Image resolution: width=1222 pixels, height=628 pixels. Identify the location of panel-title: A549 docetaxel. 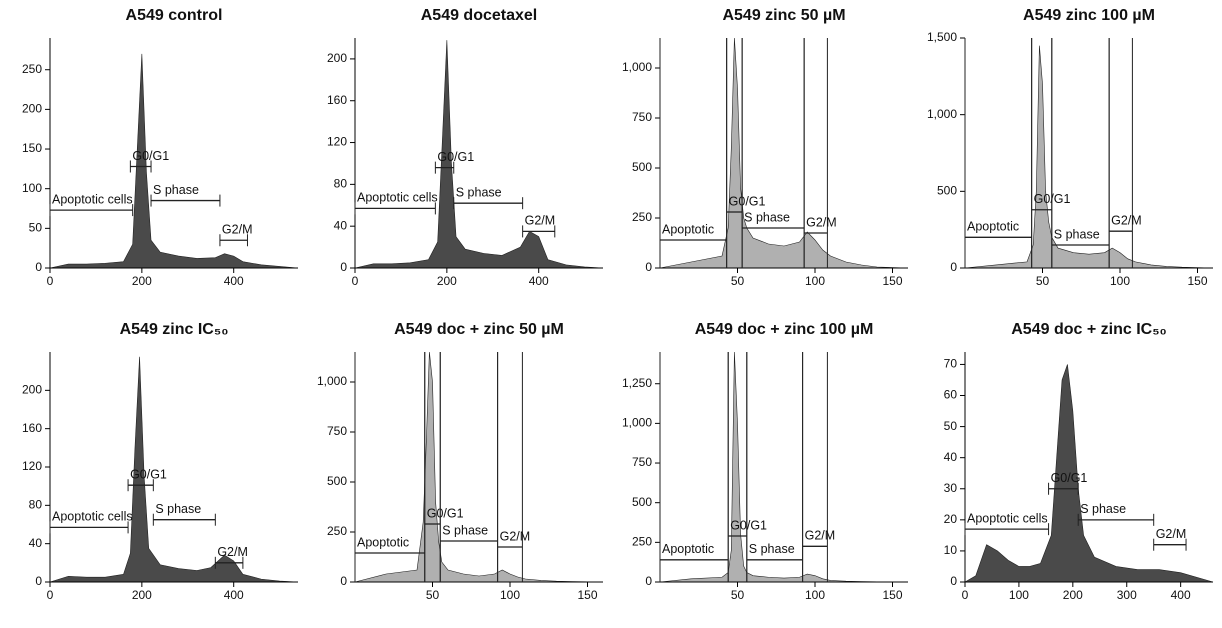
(479, 15).